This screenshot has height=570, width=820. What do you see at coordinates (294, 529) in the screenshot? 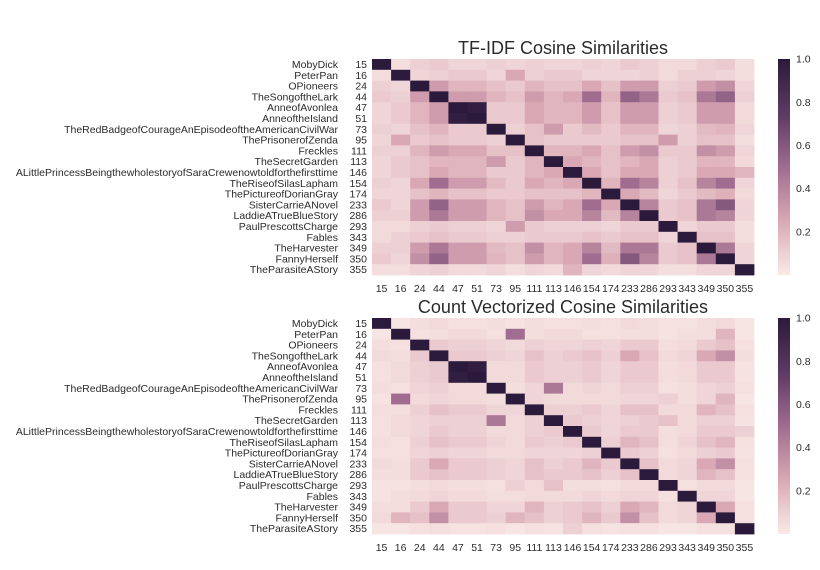
I see `row-label-name: TheParasiteAStory` at bounding box center [294, 529].